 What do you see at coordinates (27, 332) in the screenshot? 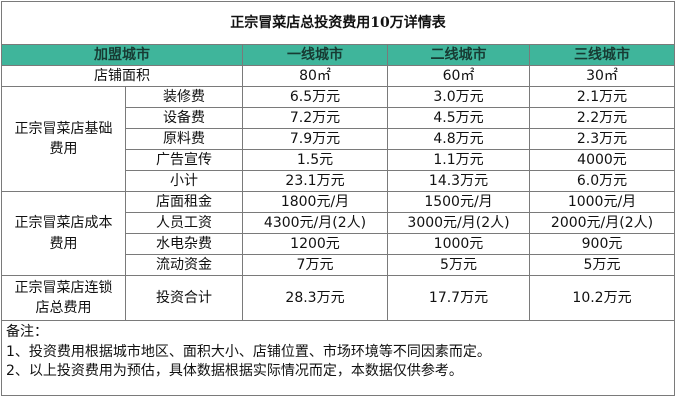
I see `notes-heading: 备注：` at bounding box center [27, 332].